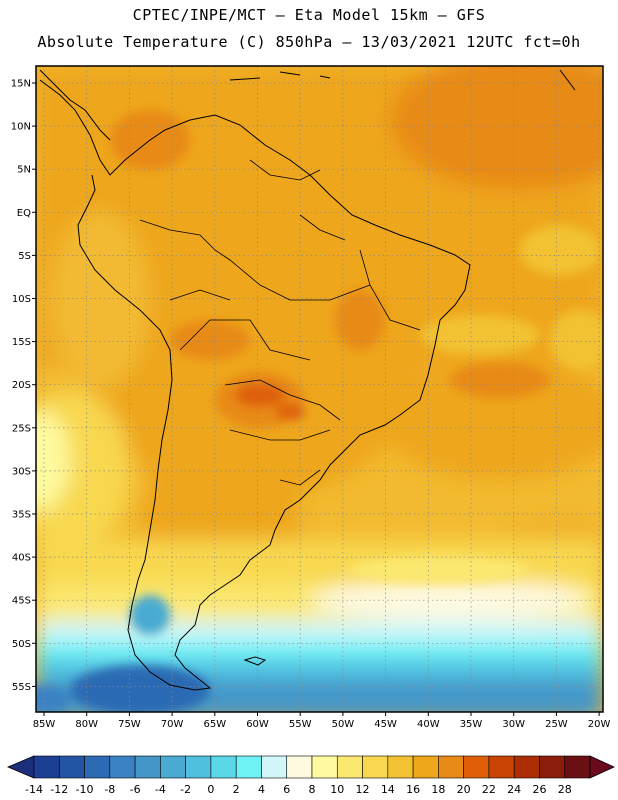 Image resolution: width=618 pixels, height=800 pixels. Describe the element at coordinates (21, 299) in the screenshot. I see `lat-tick-label: 10S` at that location.